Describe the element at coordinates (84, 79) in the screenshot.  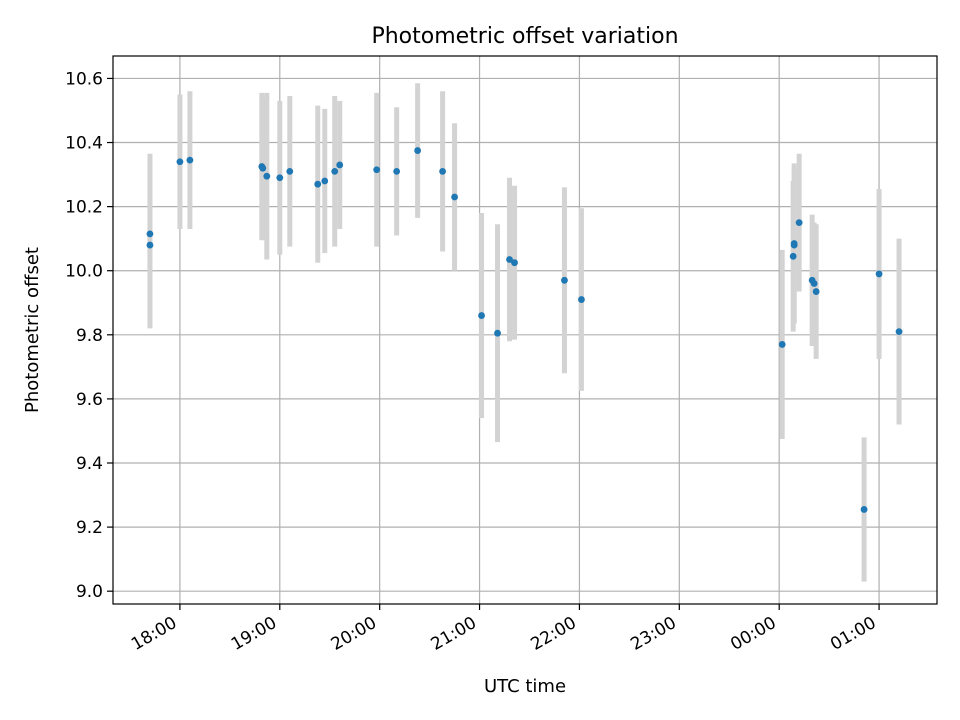
I see `y-tick-label: 10.6` at that location.